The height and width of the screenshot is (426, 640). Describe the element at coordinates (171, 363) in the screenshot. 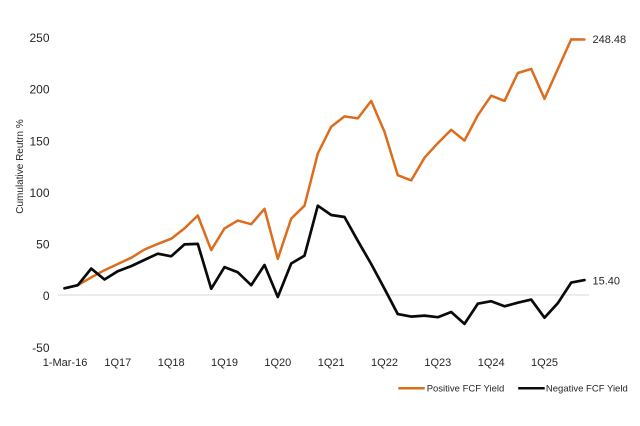

I see `svg-text: 1Q18` at that location.